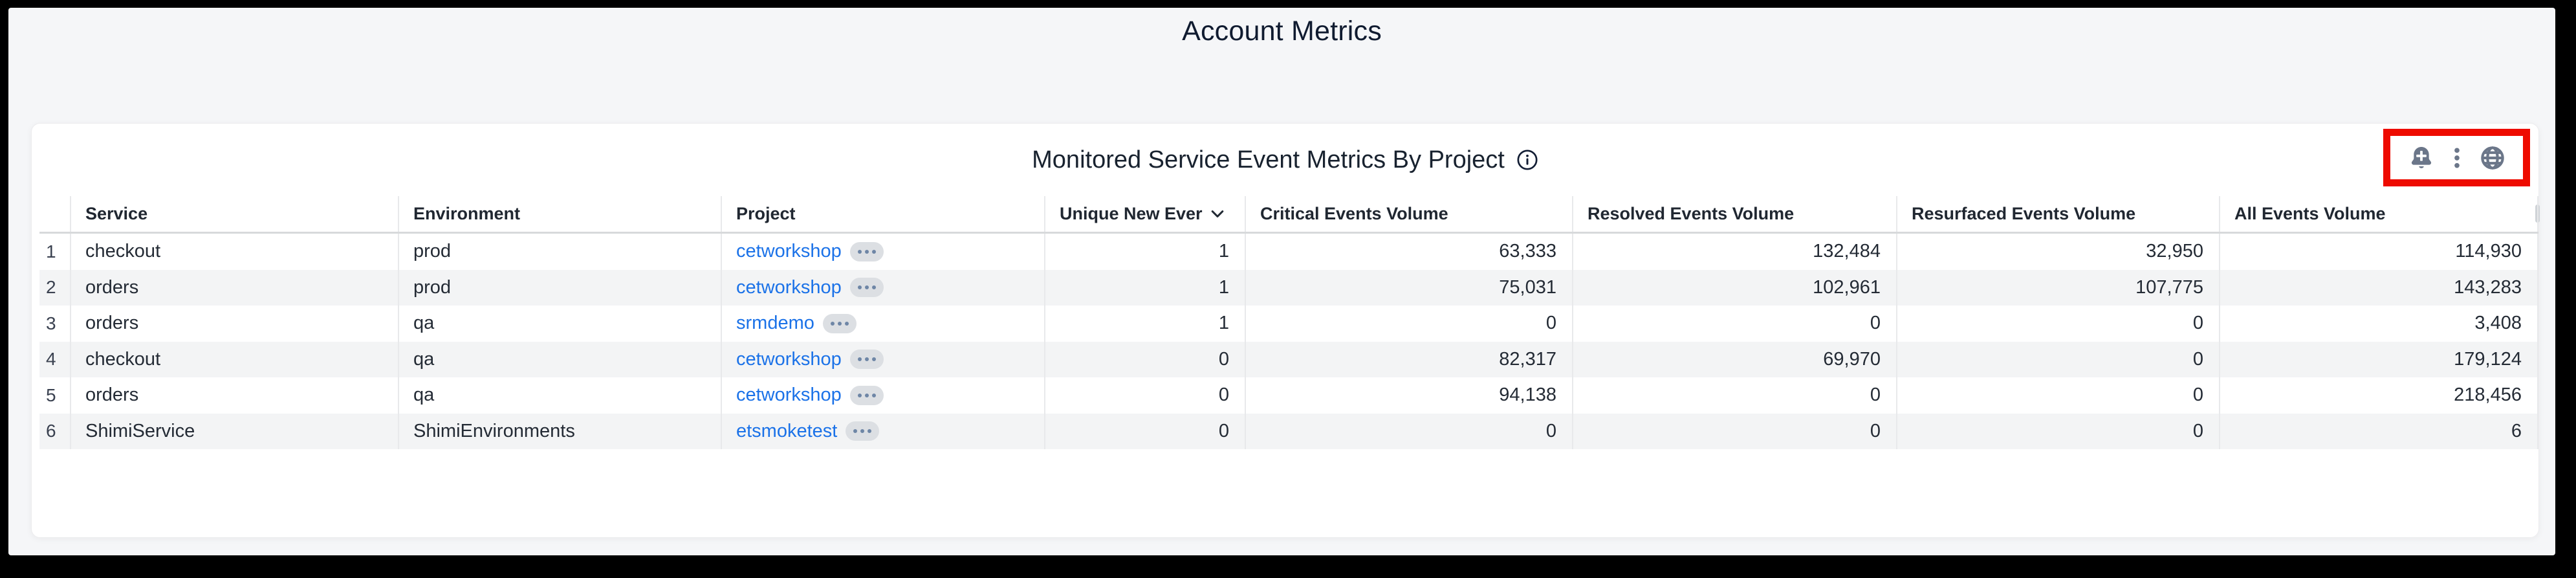 The width and height of the screenshot is (2576, 578). Describe the element at coordinates (2378, 287) in the screenshot. I see `table-cell-all-events-volume: 143,283` at that location.